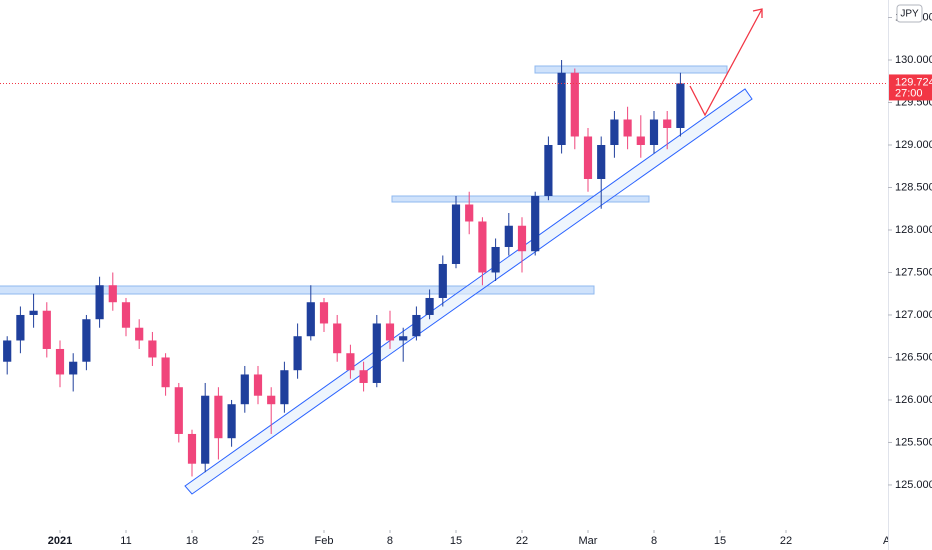  Describe the element at coordinates (913, 82) in the screenshot. I see `last-price-label: 129.724` at that location.